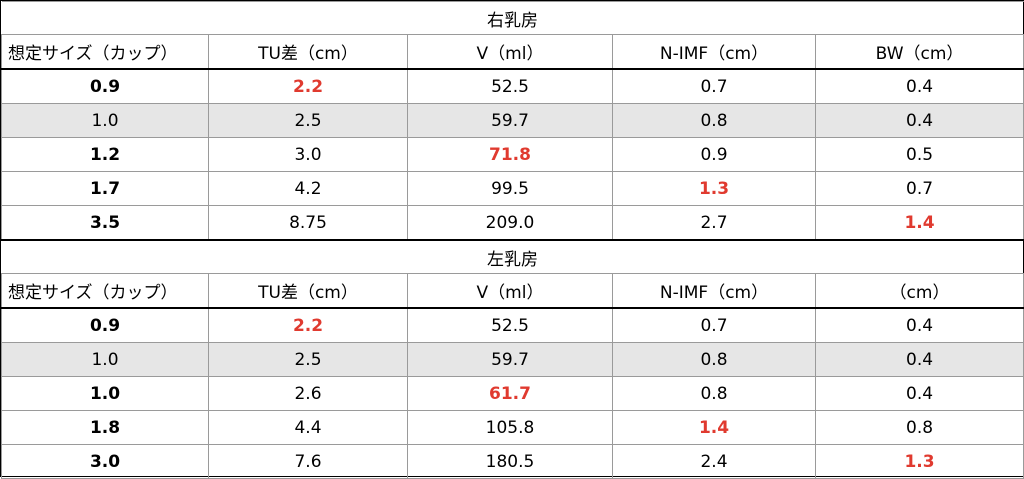 This screenshot has width=1024, height=479. I want to click on column-header-row: 想定サイズ（カップ） TU差（cm） V（ml） N-IMF（cm） （cm）, so click(512, 291).